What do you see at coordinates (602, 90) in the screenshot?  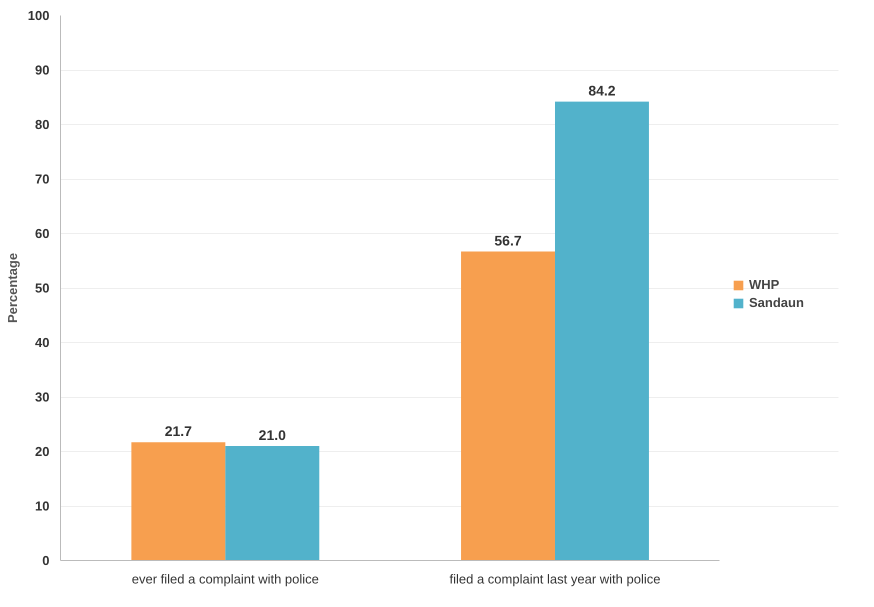 I see `data-label: 84.2` at bounding box center [602, 90].